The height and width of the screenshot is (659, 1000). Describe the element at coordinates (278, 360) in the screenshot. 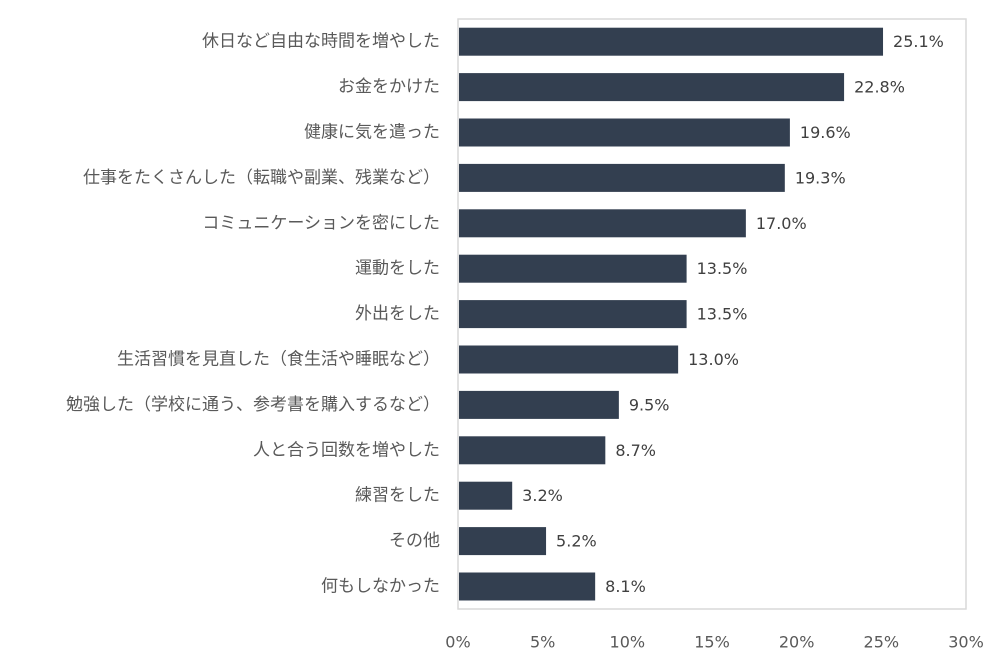

I see `category-label: 生活習慣を見直した（食生活や睡眠など）` at that location.